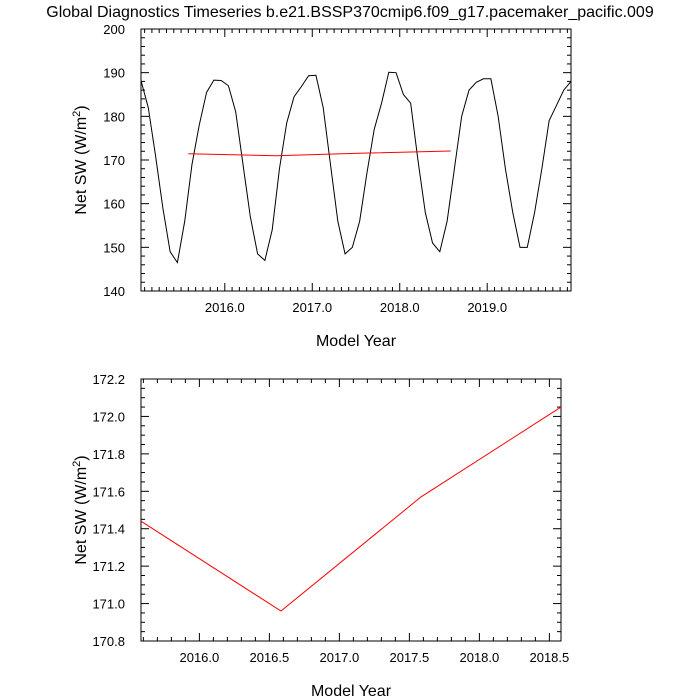  Describe the element at coordinates (108, 491) in the screenshot. I see `y-tick-label: 171.6` at that location.